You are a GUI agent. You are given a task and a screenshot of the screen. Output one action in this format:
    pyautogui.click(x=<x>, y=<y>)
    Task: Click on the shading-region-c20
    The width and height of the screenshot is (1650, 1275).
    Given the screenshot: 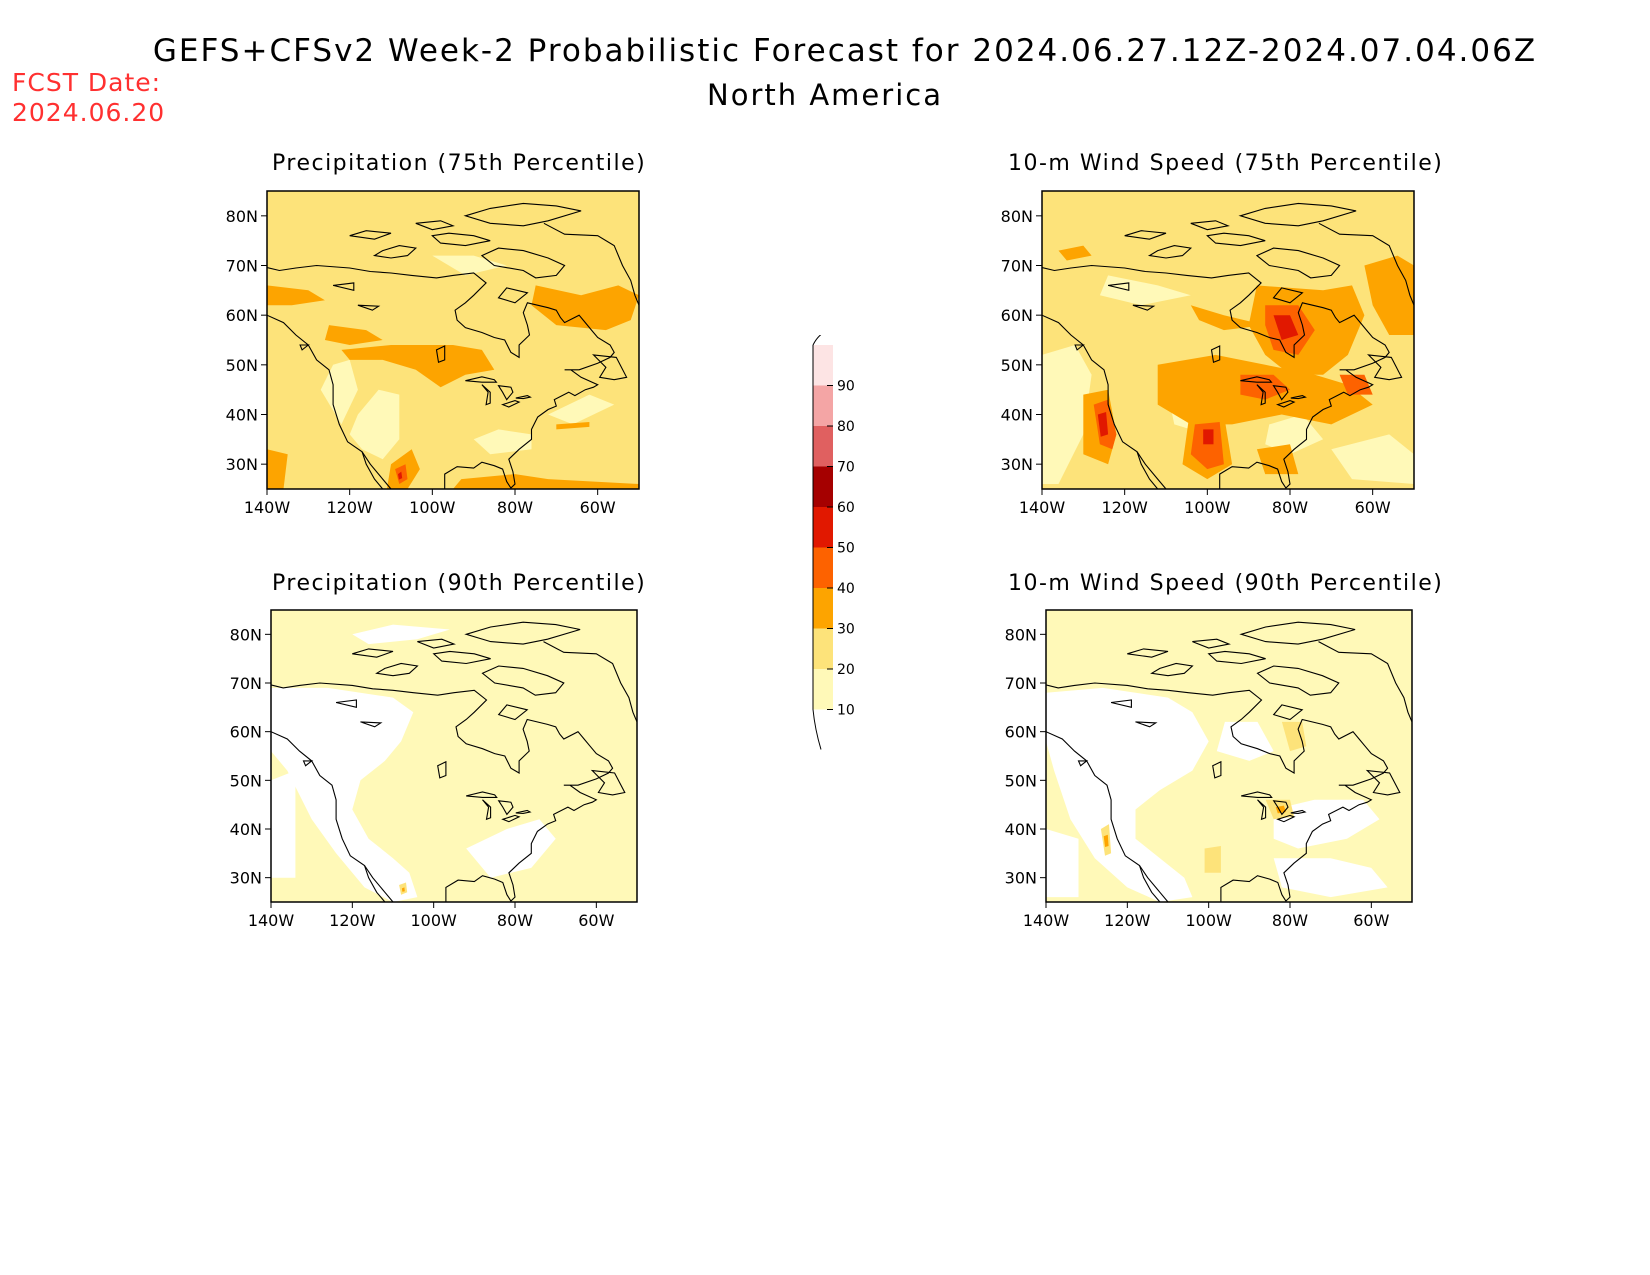 What is the action you would take?
    pyautogui.click(x=1294, y=736)
    